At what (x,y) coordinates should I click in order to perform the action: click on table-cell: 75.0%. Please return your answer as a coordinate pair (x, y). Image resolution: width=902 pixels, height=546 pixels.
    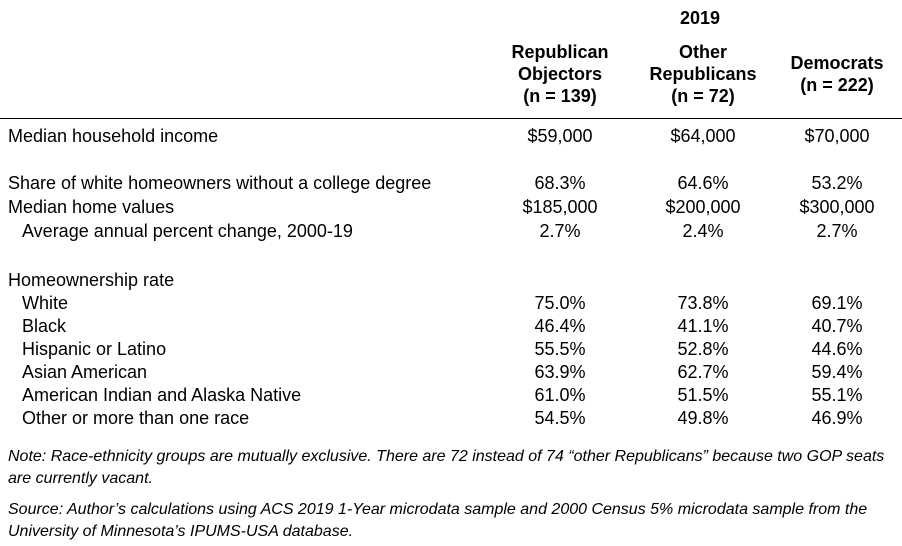
    Looking at the image, I should click on (560, 303).